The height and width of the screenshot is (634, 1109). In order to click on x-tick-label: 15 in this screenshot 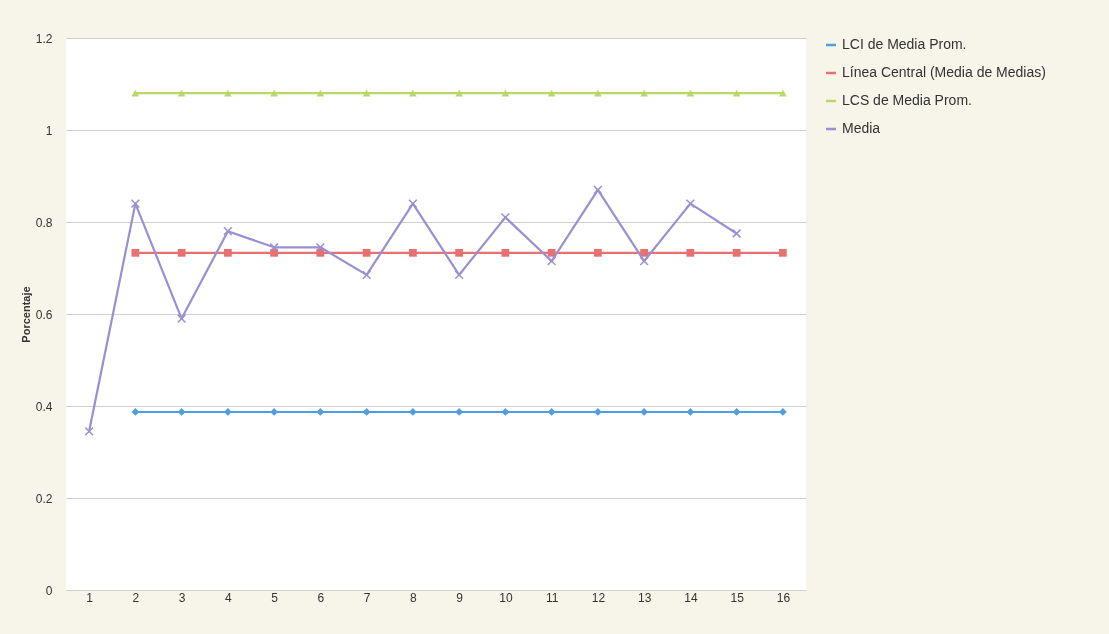, I will do `click(737, 597)`.